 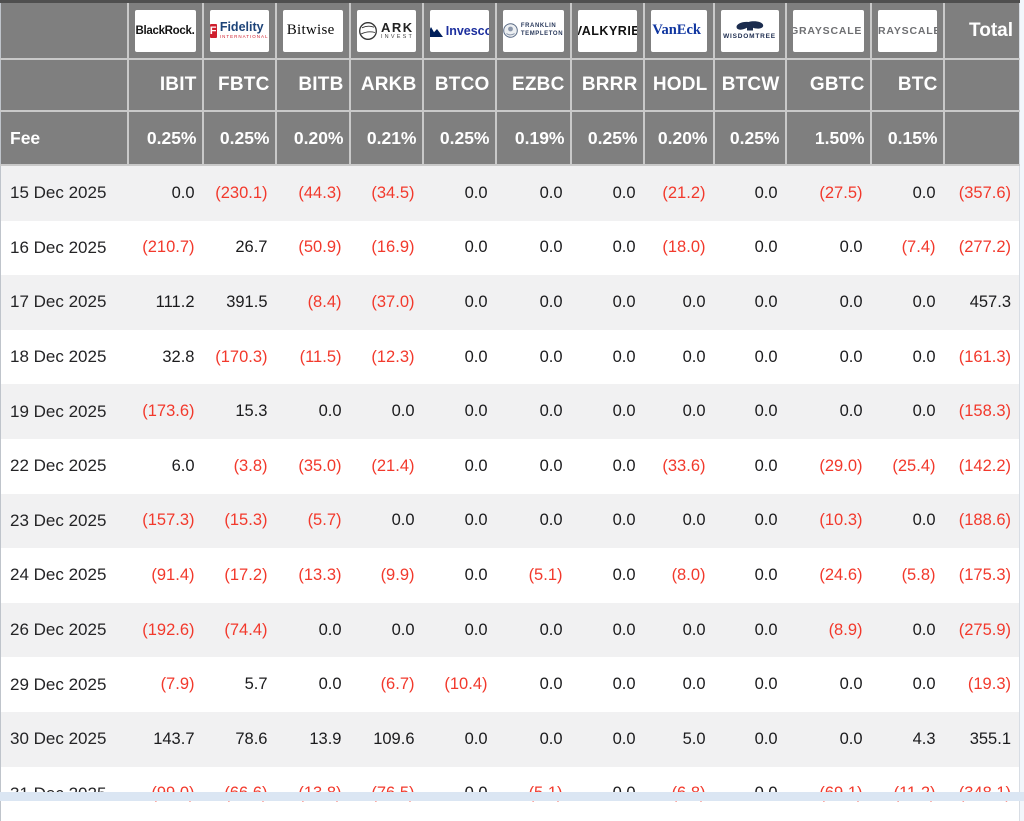 I want to click on ark-name: ARK, so click(x=397, y=27).